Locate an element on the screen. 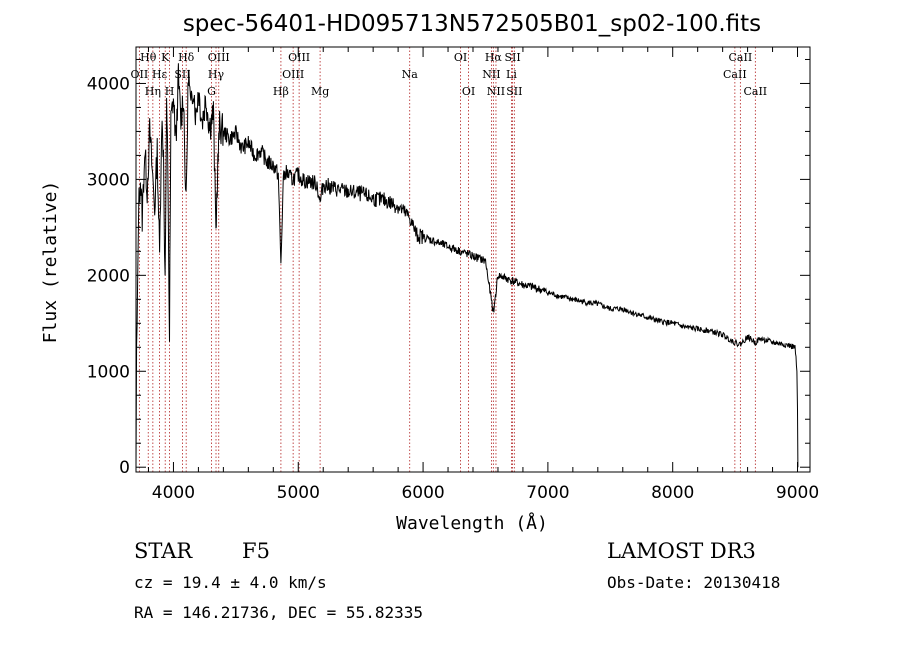 Image resolution: width=900 pixels, height=649 pixels. emission-line-label: K is located at coordinates (165, 57).